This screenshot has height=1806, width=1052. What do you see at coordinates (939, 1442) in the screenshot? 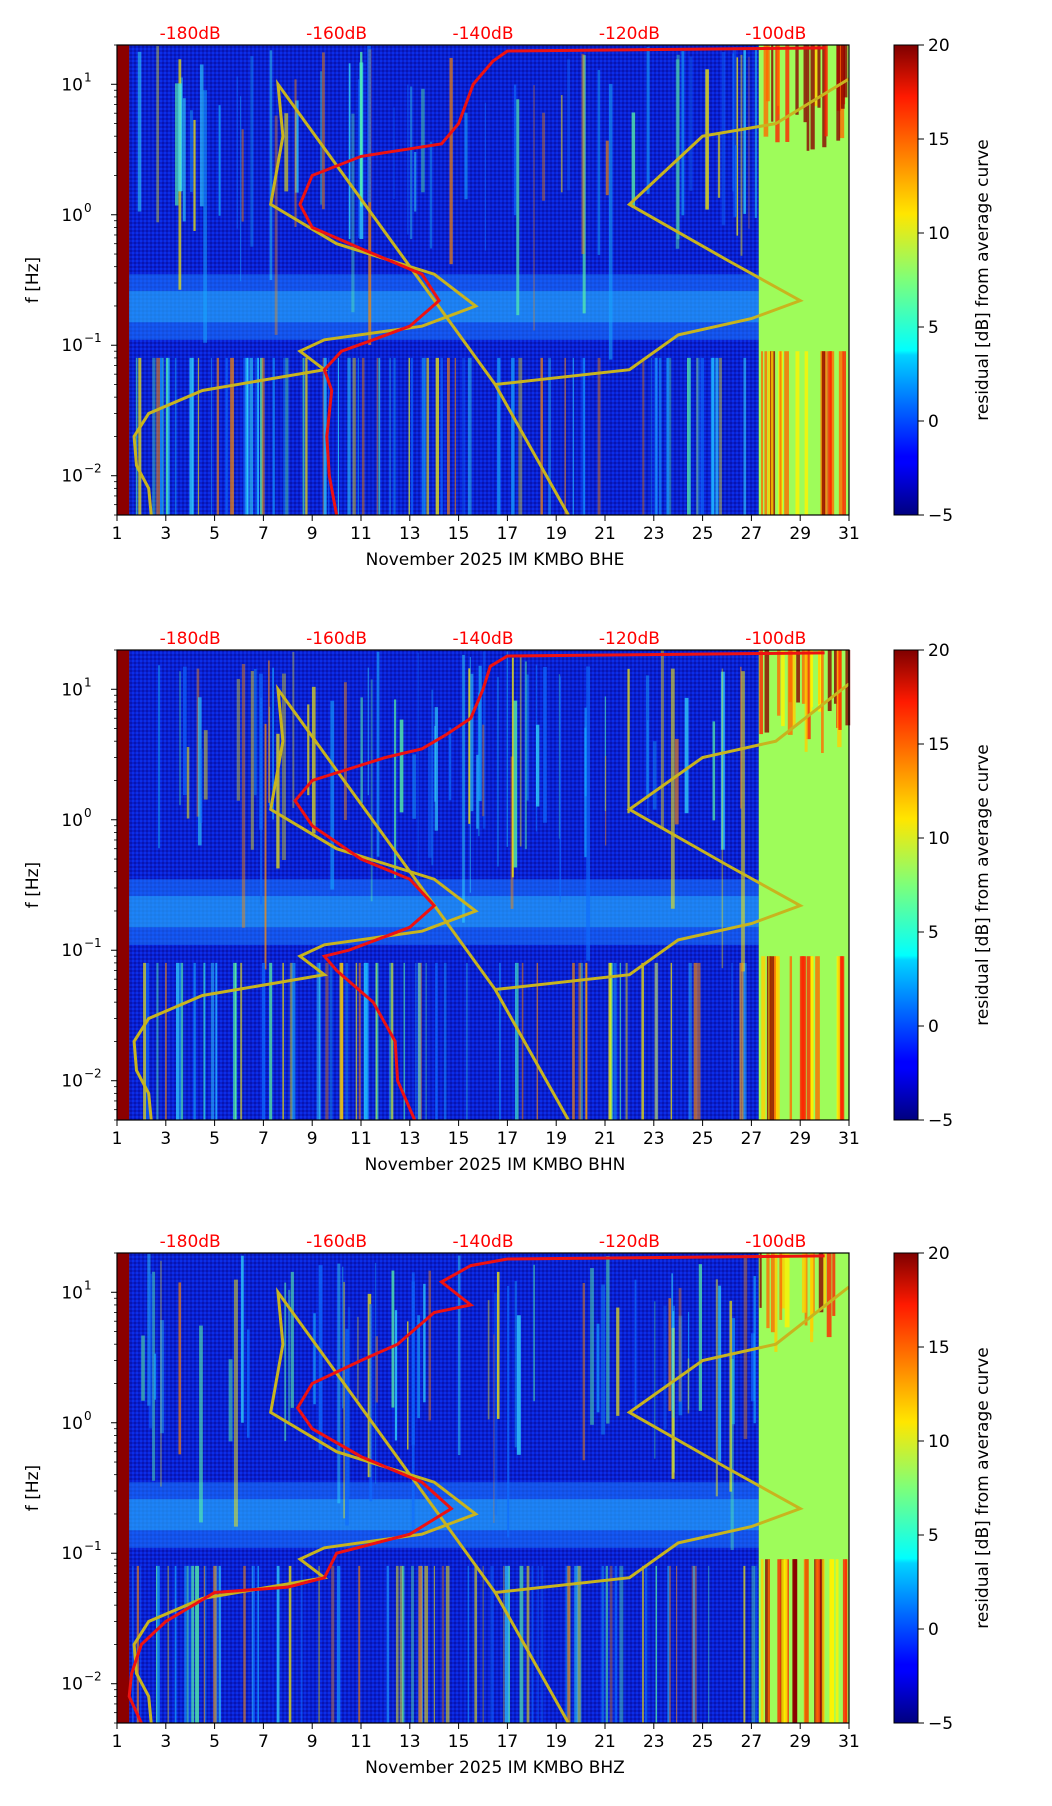
I see `colorbar-tick-label: 10` at bounding box center [939, 1442].